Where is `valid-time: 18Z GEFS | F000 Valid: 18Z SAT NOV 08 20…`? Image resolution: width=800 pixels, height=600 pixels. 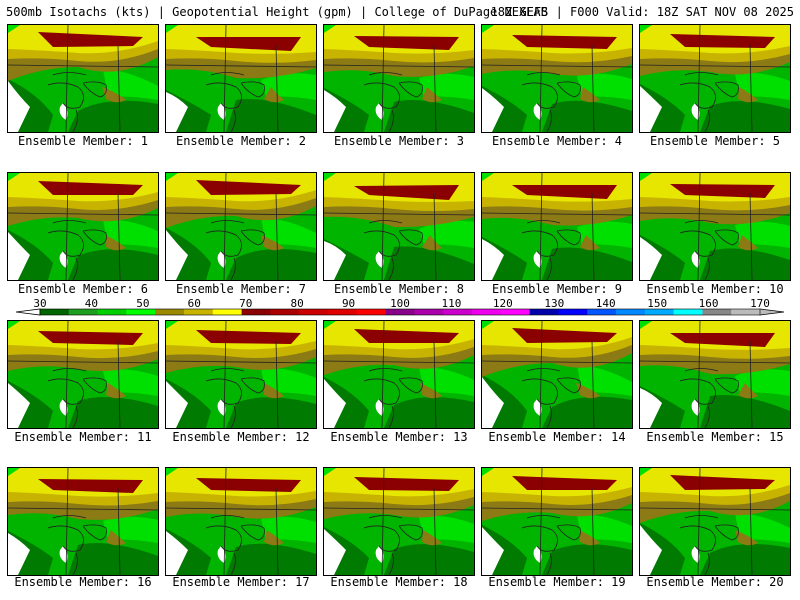
valid-time: 18Z GEFS | F000 Valid: 18Z SAT NOV 08 20… is located at coordinates (642, 12).